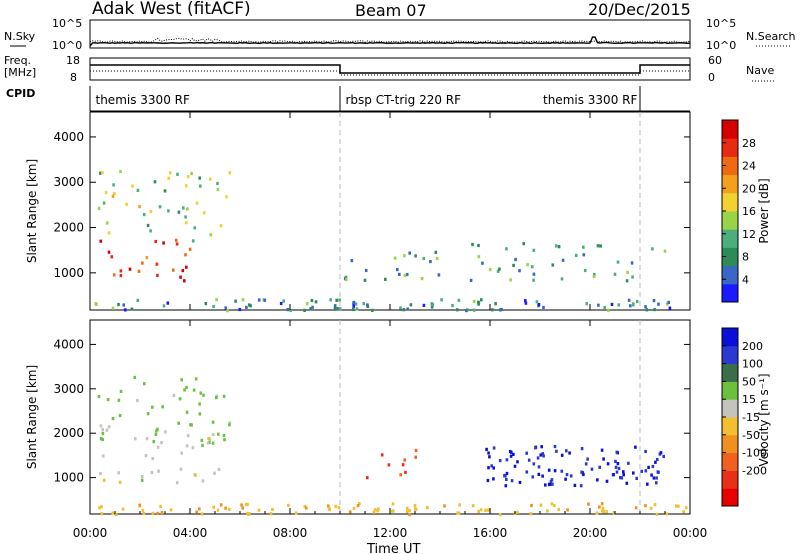 The height and width of the screenshot is (554, 800). I want to click on cpid-segment-label: themis 3300 RF, so click(143, 100).